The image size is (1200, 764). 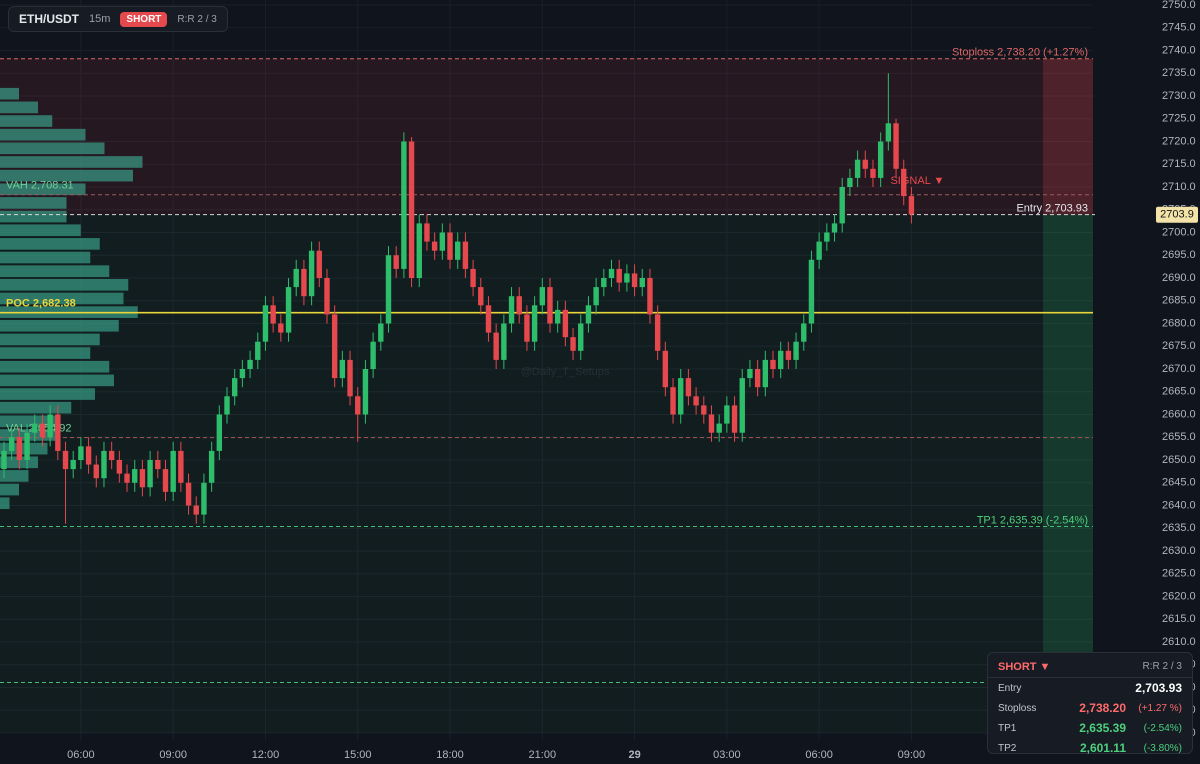 I want to click on y-tick-label: 2750.0, so click(x=1179, y=5).